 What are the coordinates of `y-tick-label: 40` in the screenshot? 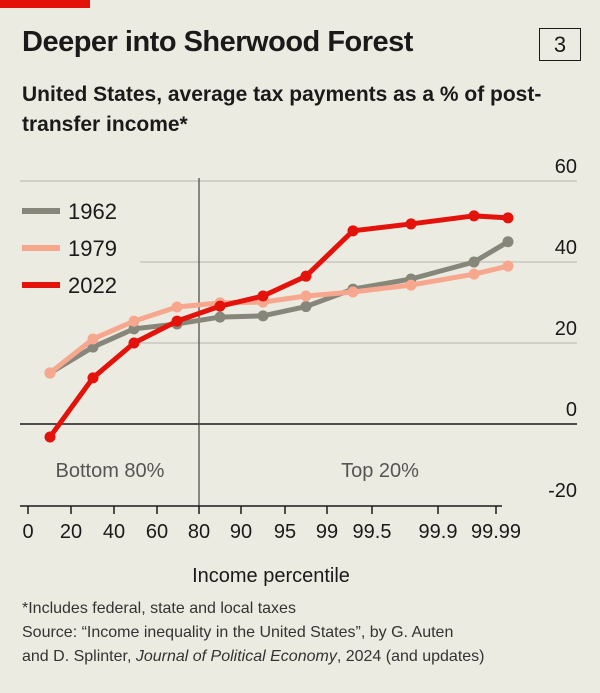 It's located at (566, 248).